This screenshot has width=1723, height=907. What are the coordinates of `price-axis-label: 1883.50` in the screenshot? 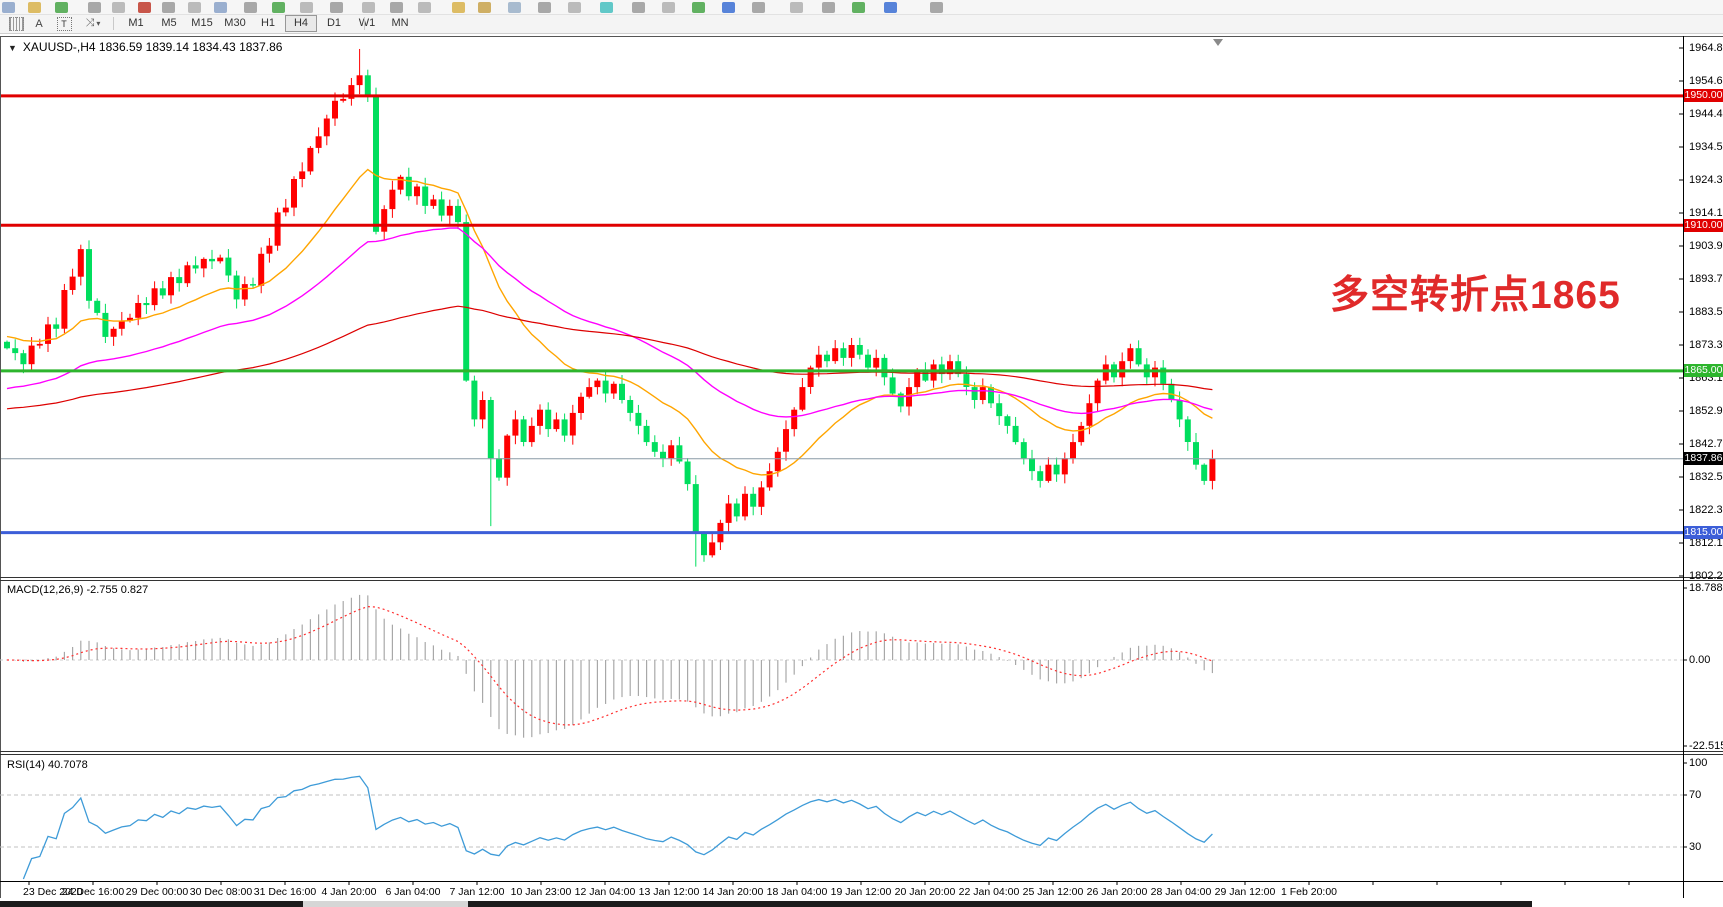 It's located at (1706, 312).